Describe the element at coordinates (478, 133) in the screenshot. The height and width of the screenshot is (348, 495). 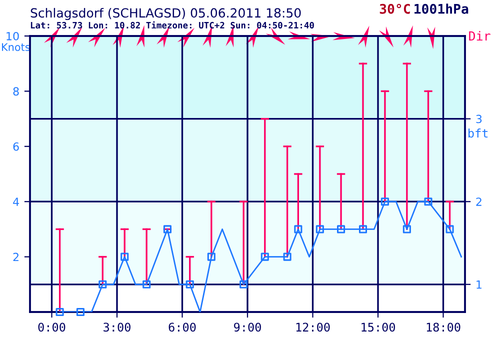
I see `y2-axis-title: bft` at that location.